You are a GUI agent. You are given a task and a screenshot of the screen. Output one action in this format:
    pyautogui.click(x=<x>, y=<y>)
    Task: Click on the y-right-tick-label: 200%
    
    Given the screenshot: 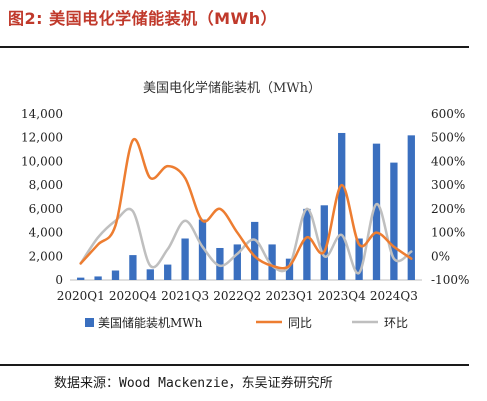 What is the action you would take?
    pyautogui.click(x=448, y=209)
    